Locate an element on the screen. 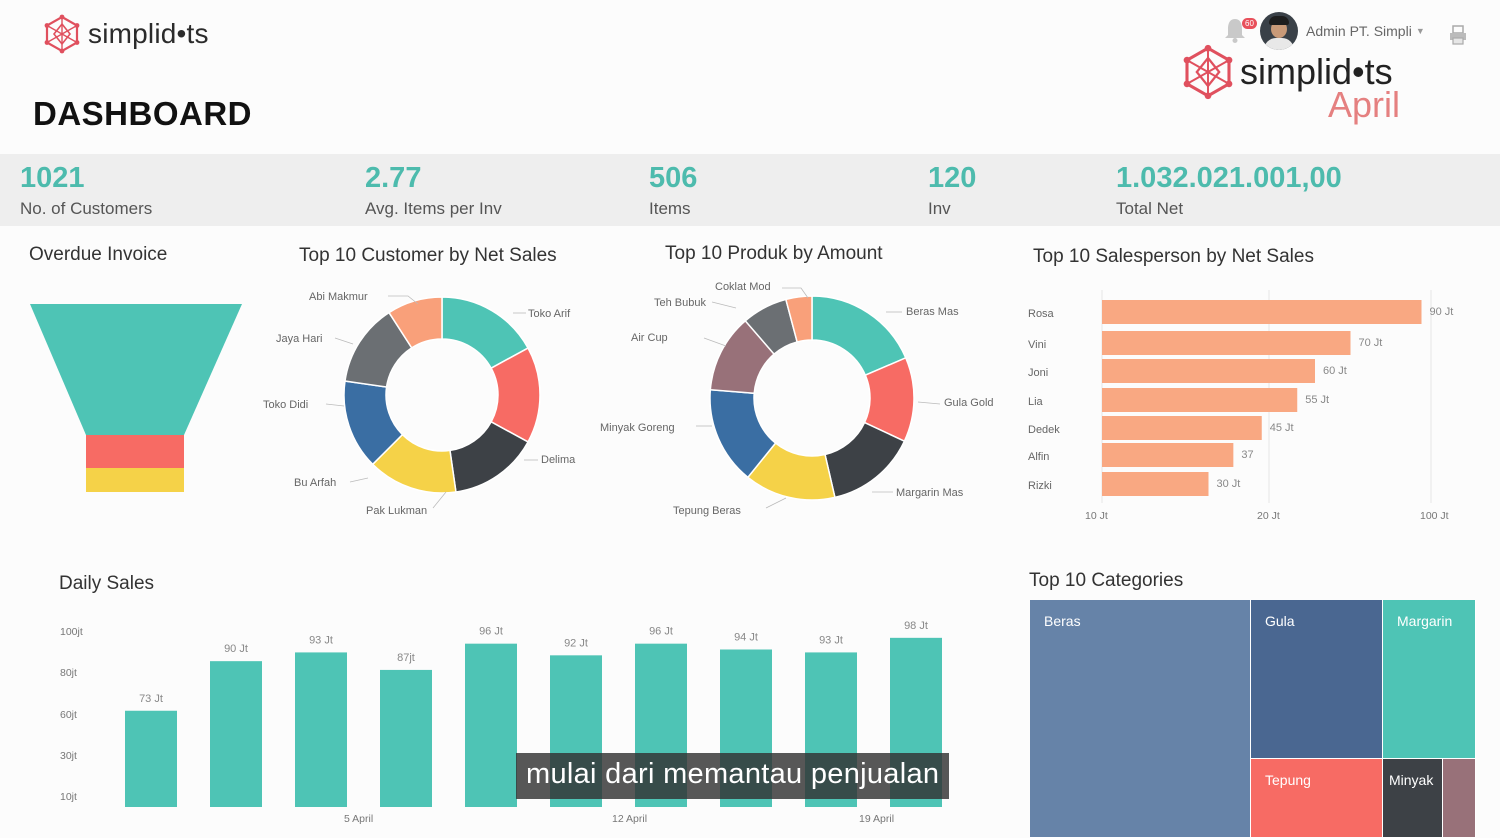 This screenshot has width=1500, height=838. kpi-label: Inv is located at coordinates (939, 208).